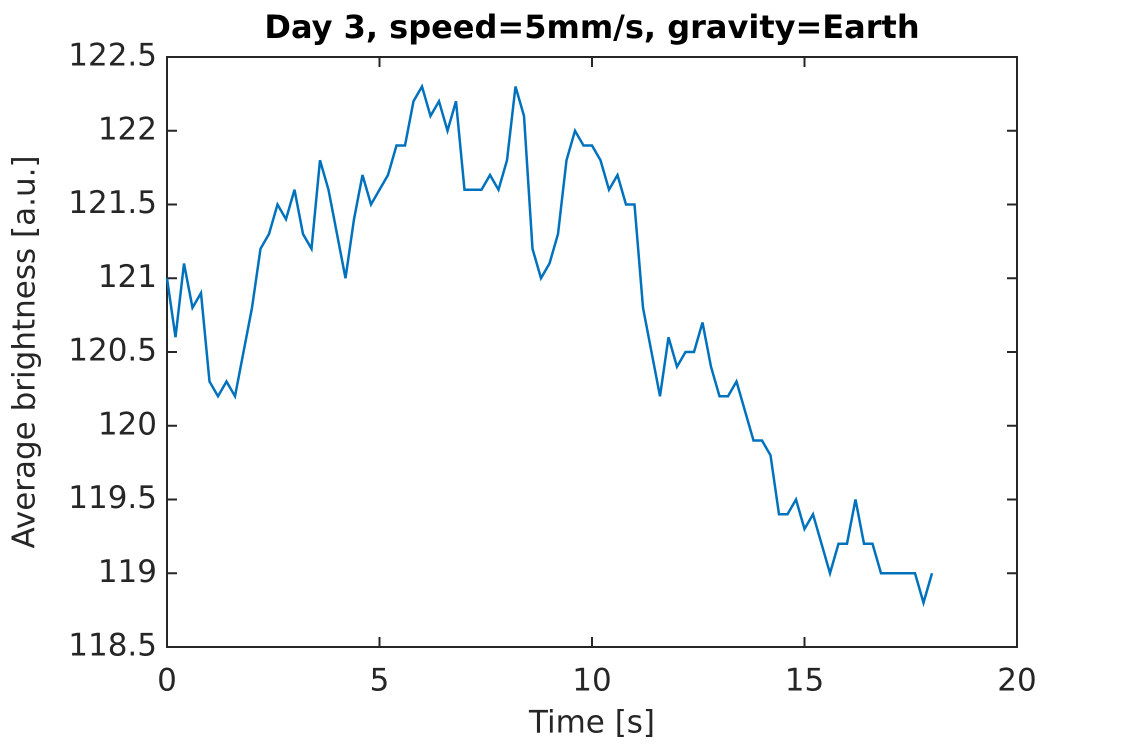 Image resolution: width=1125 pixels, height=750 pixels. I want to click on x-tick-label: 15, so click(804, 681).